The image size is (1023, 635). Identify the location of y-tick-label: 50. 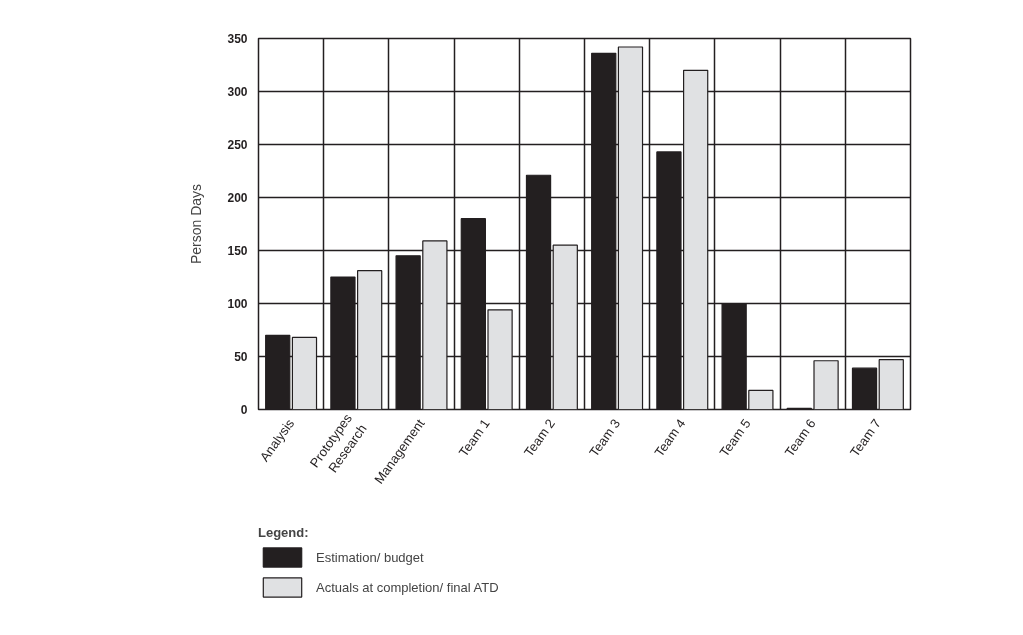
(241, 357).